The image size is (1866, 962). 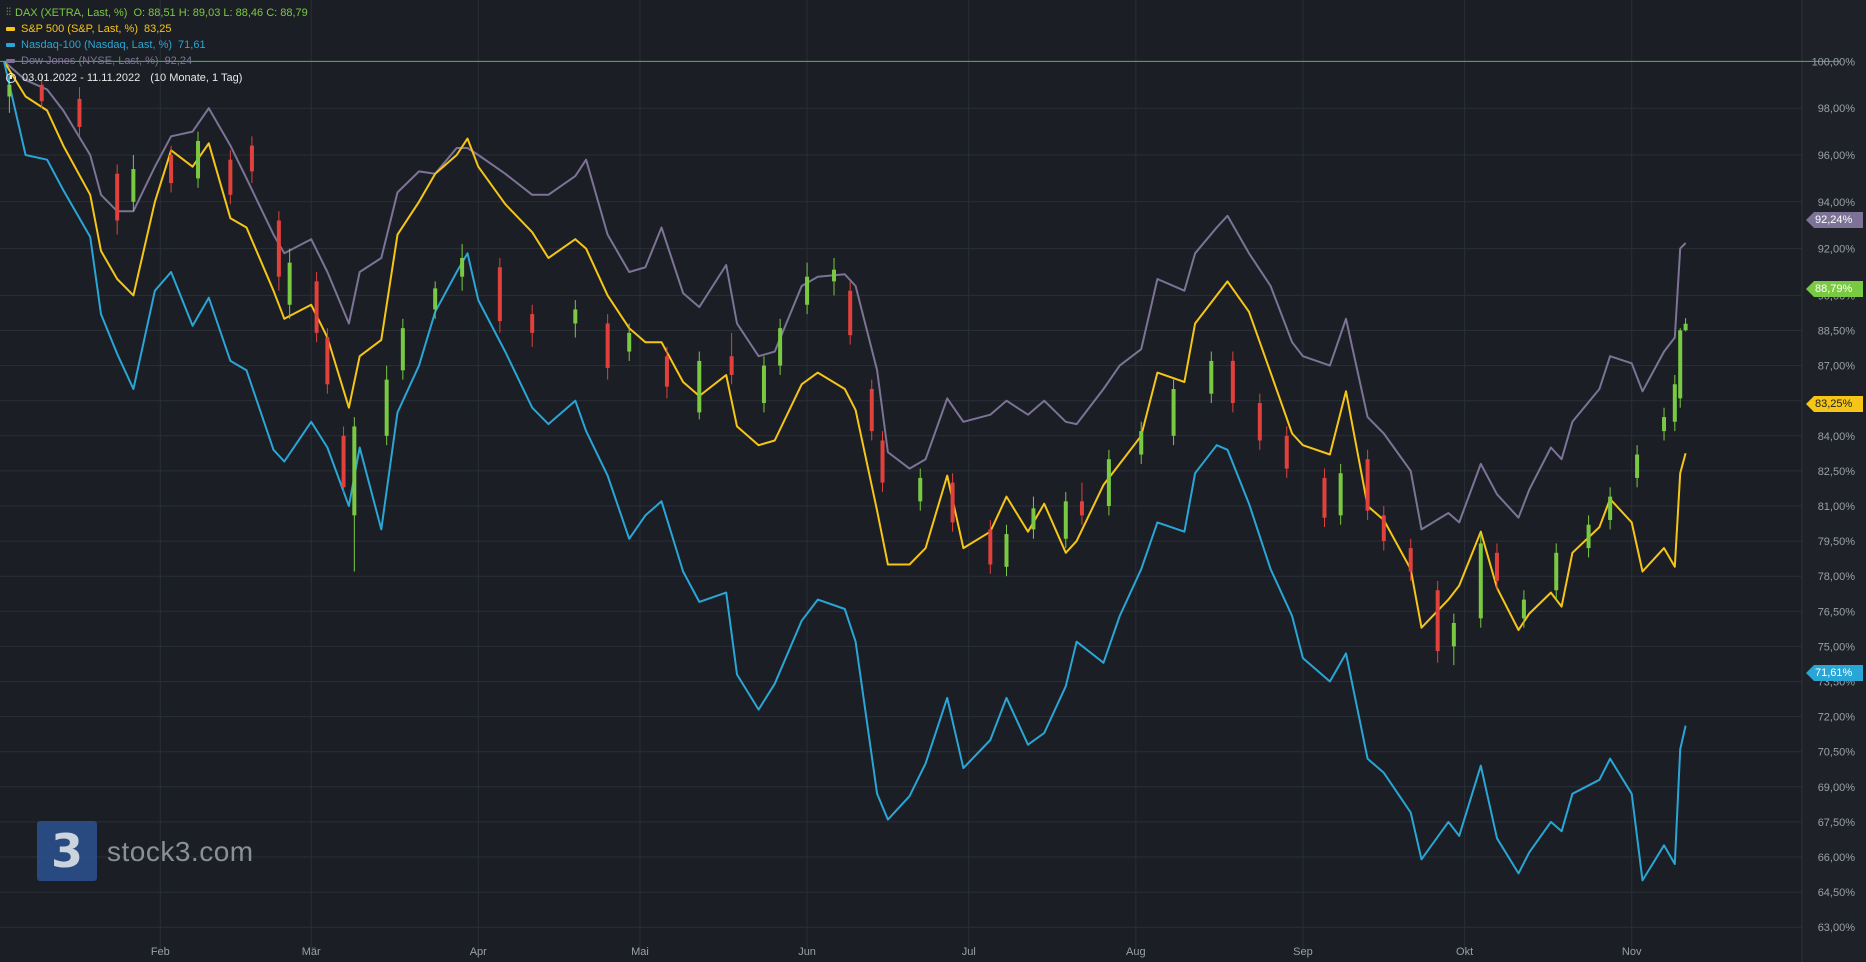 I want to click on x-tick-label: Nov, so click(x=1632, y=952).